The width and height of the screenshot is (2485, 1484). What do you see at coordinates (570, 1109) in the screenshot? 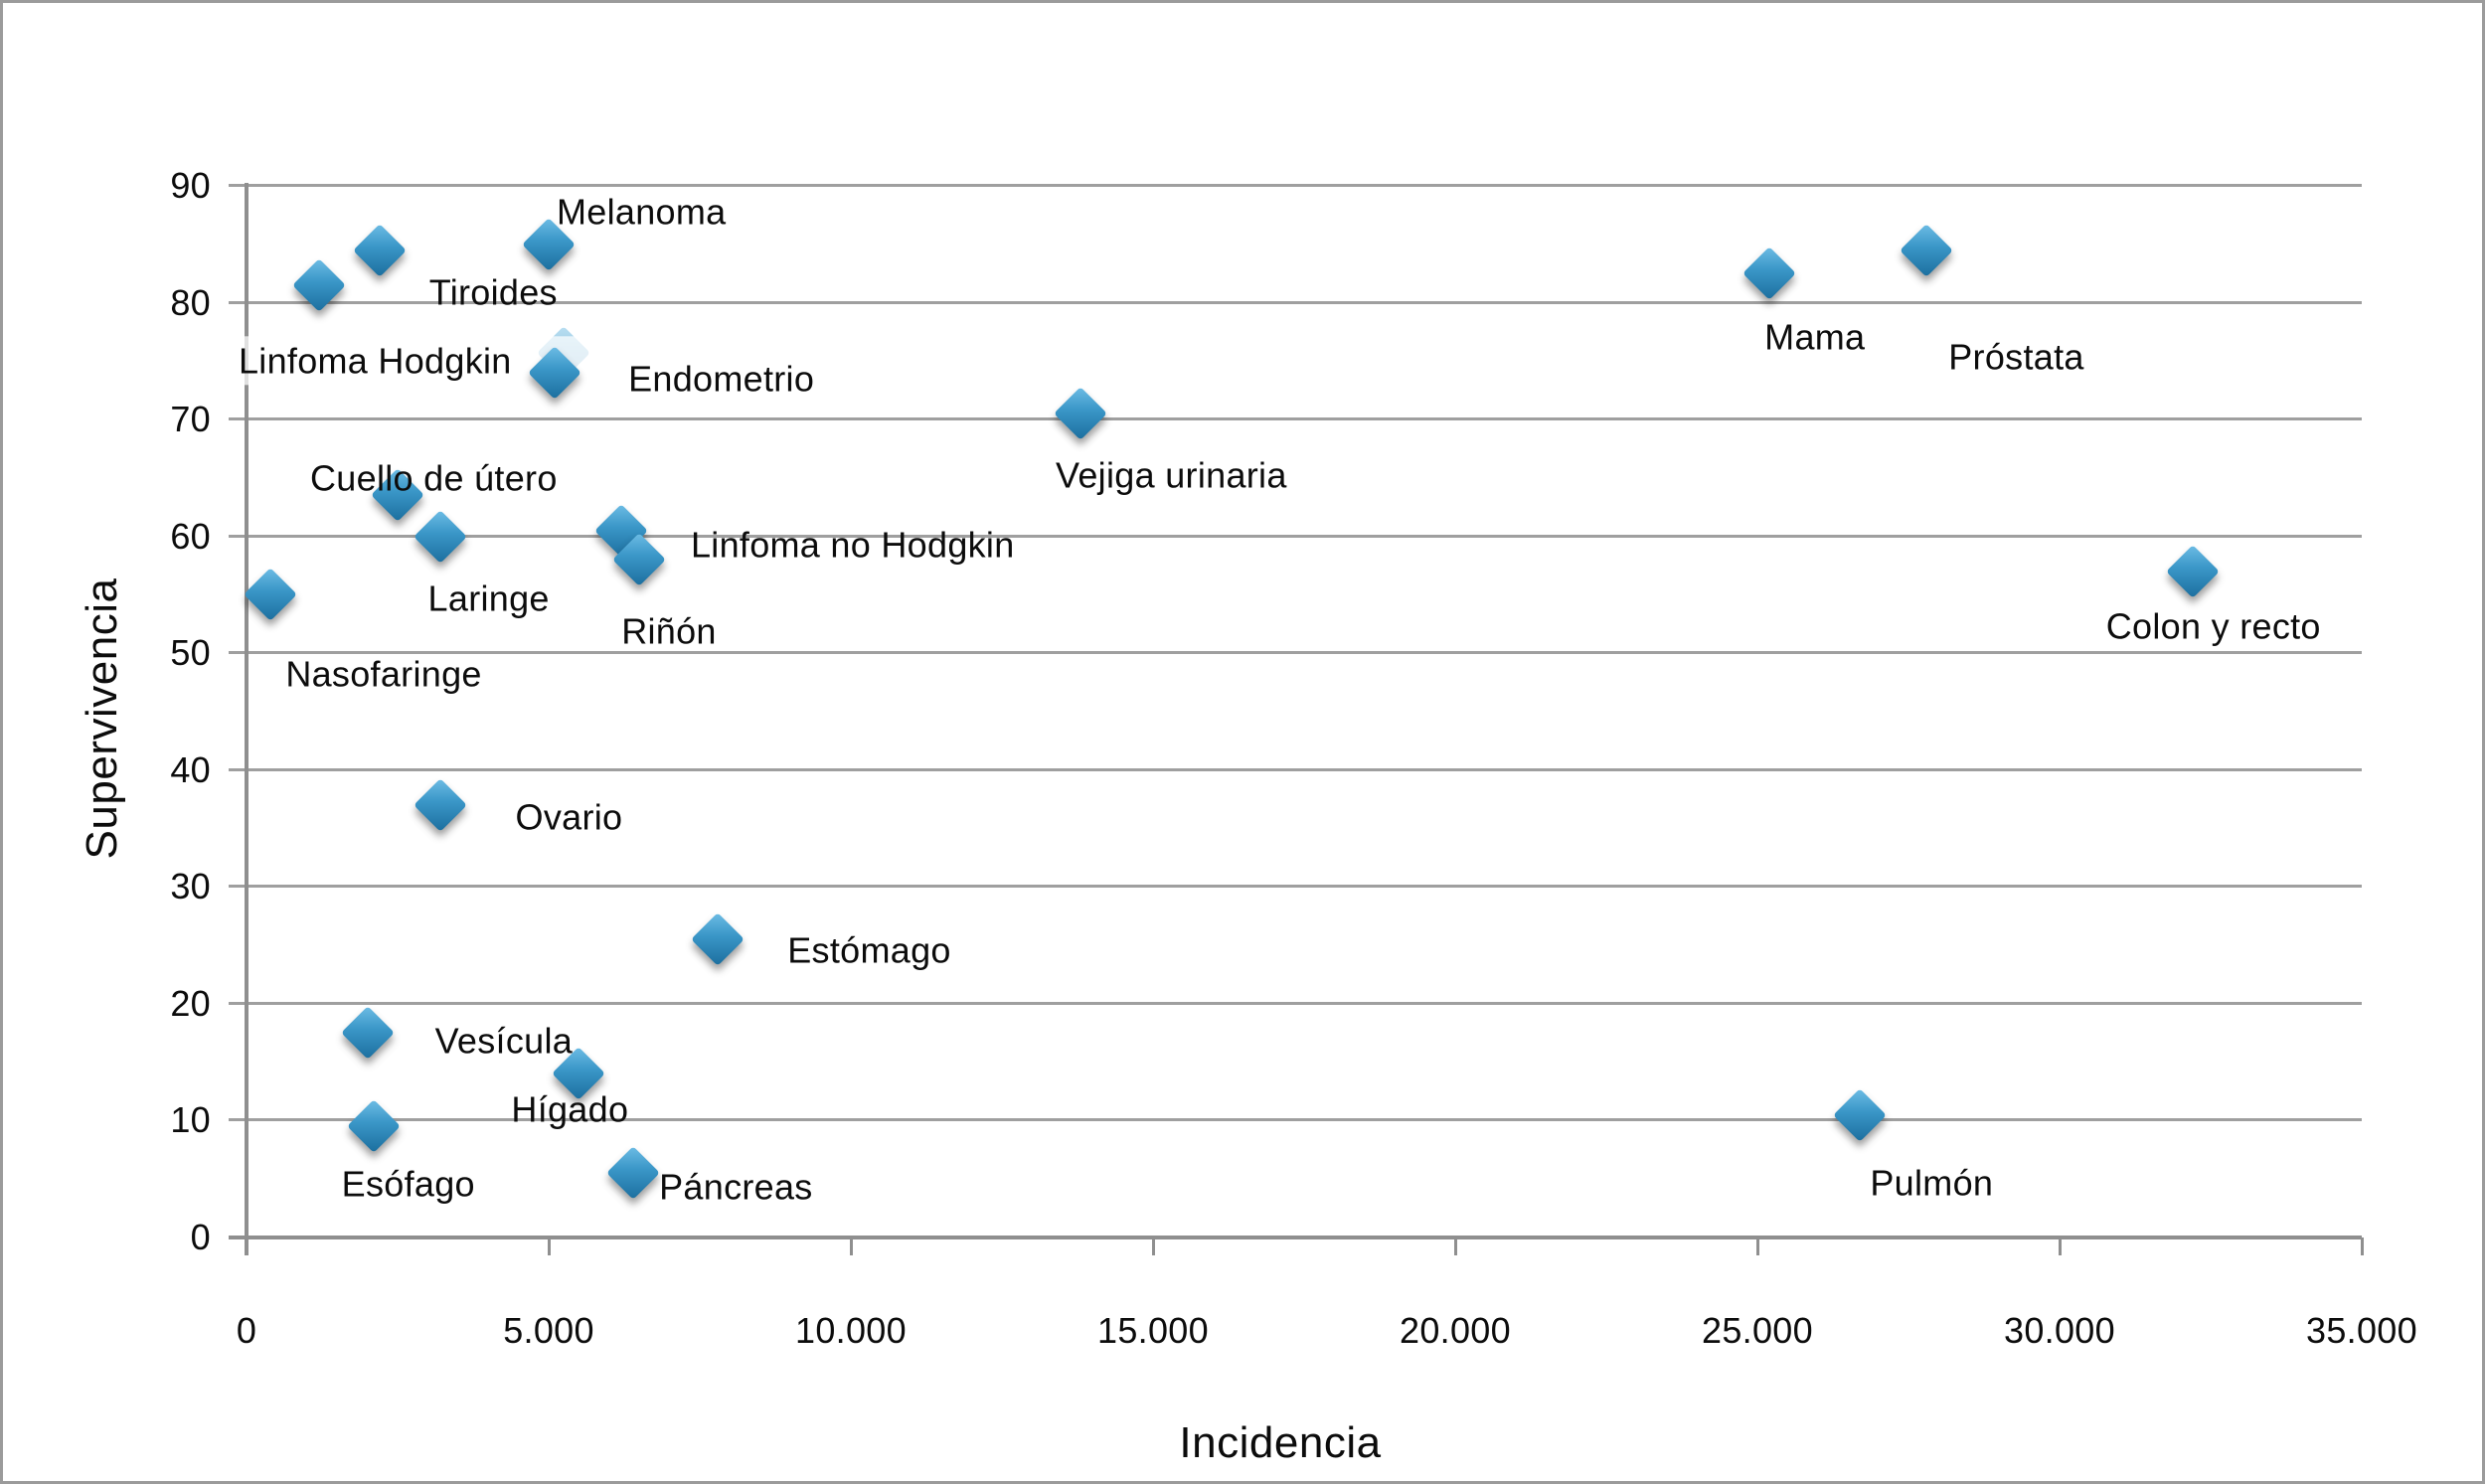
I see `point-label-higado: Hígado` at bounding box center [570, 1109].